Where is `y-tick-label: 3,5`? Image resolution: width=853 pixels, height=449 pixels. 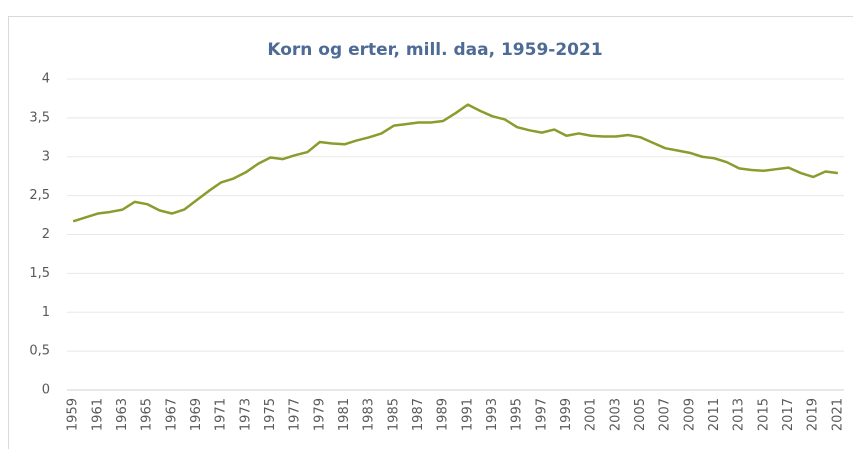
y-tick-label: 3,5 is located at coordinates (39, 117).